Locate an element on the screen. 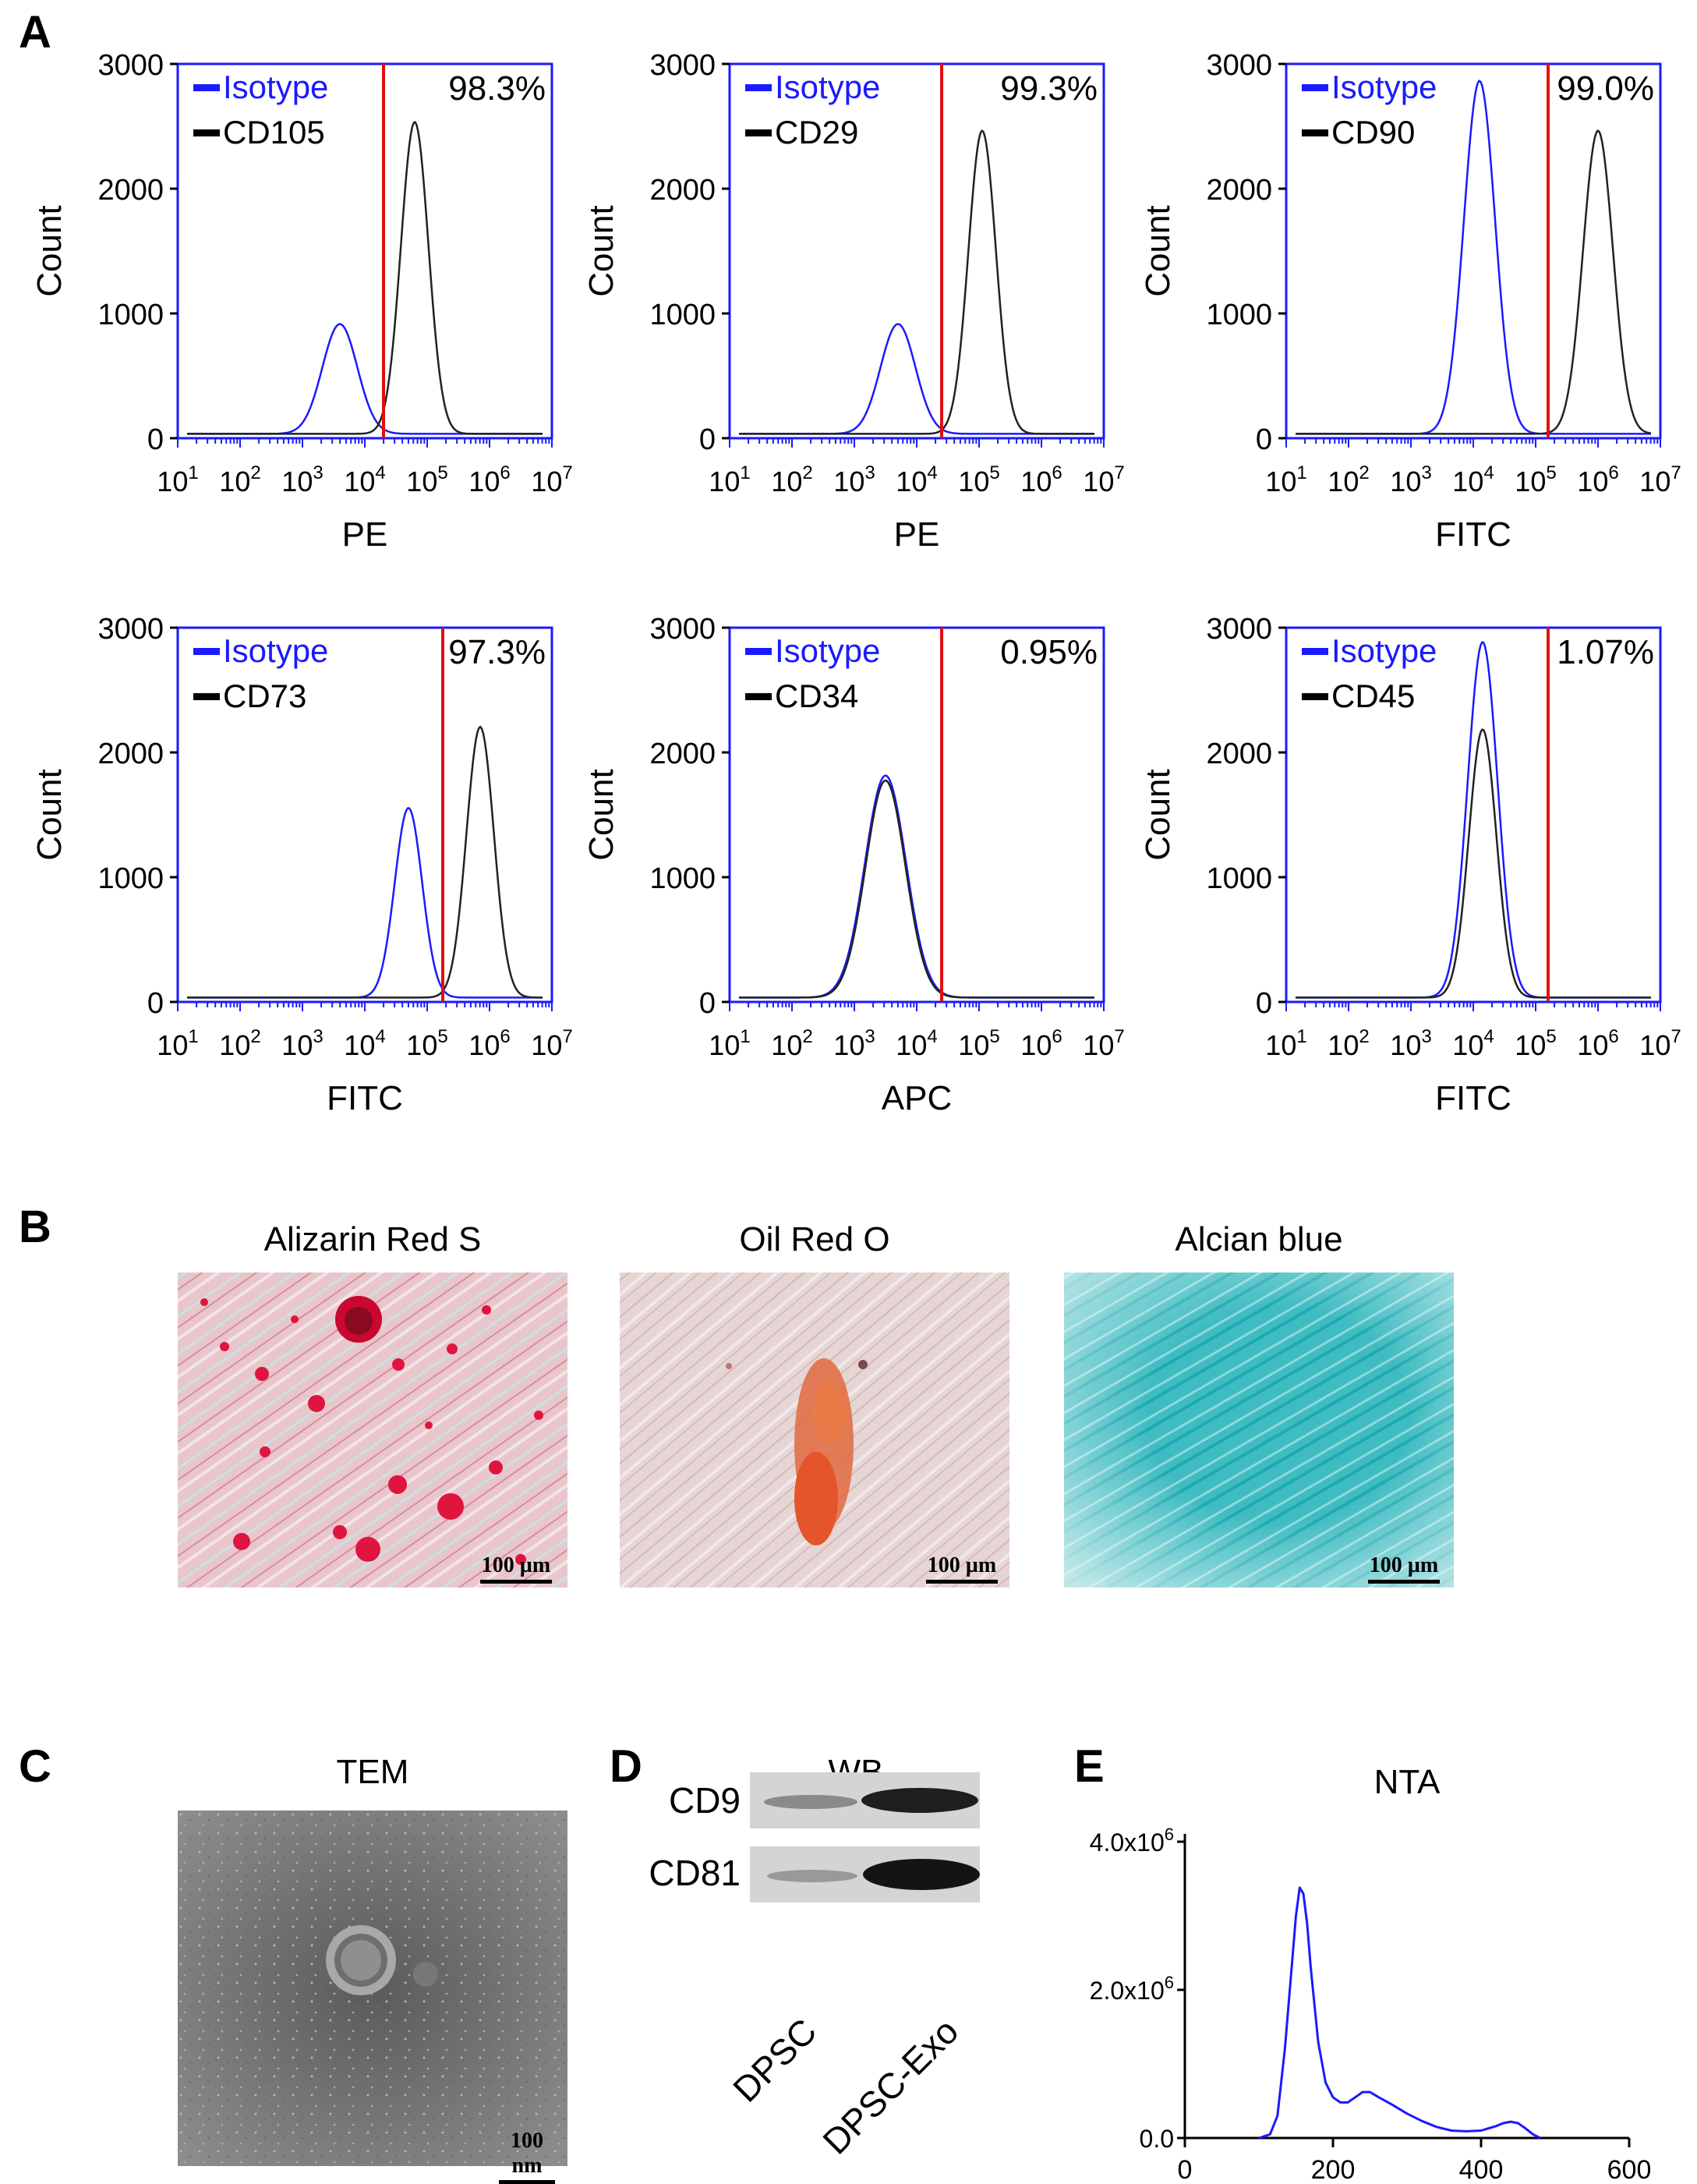  oil-red-title: Oil Red O is located at coordinates (814, 1239).